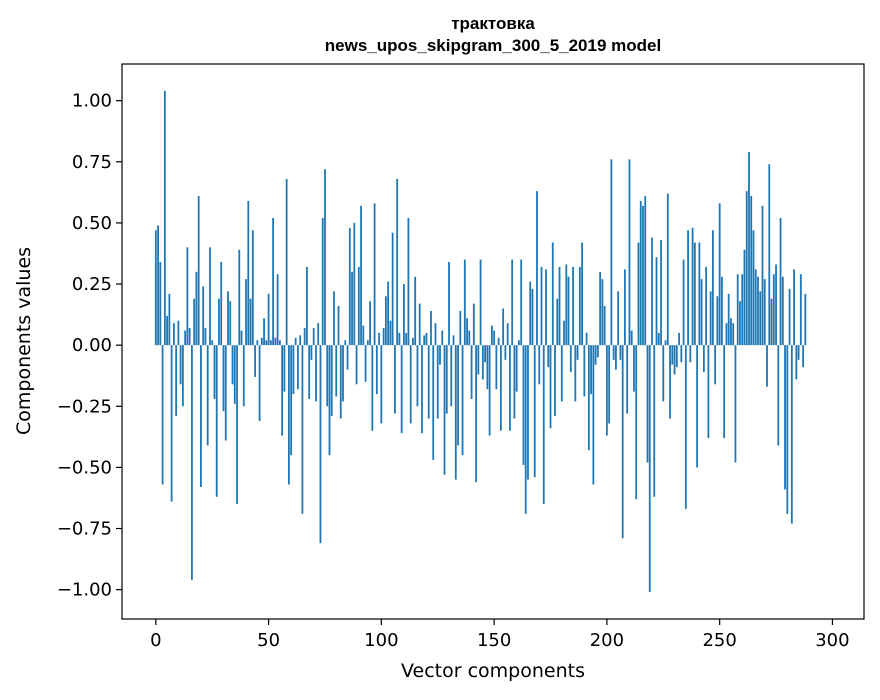 This screenshot has width=880, height=700. I want to click on y-axis-label: Components values, so click(24, 341).